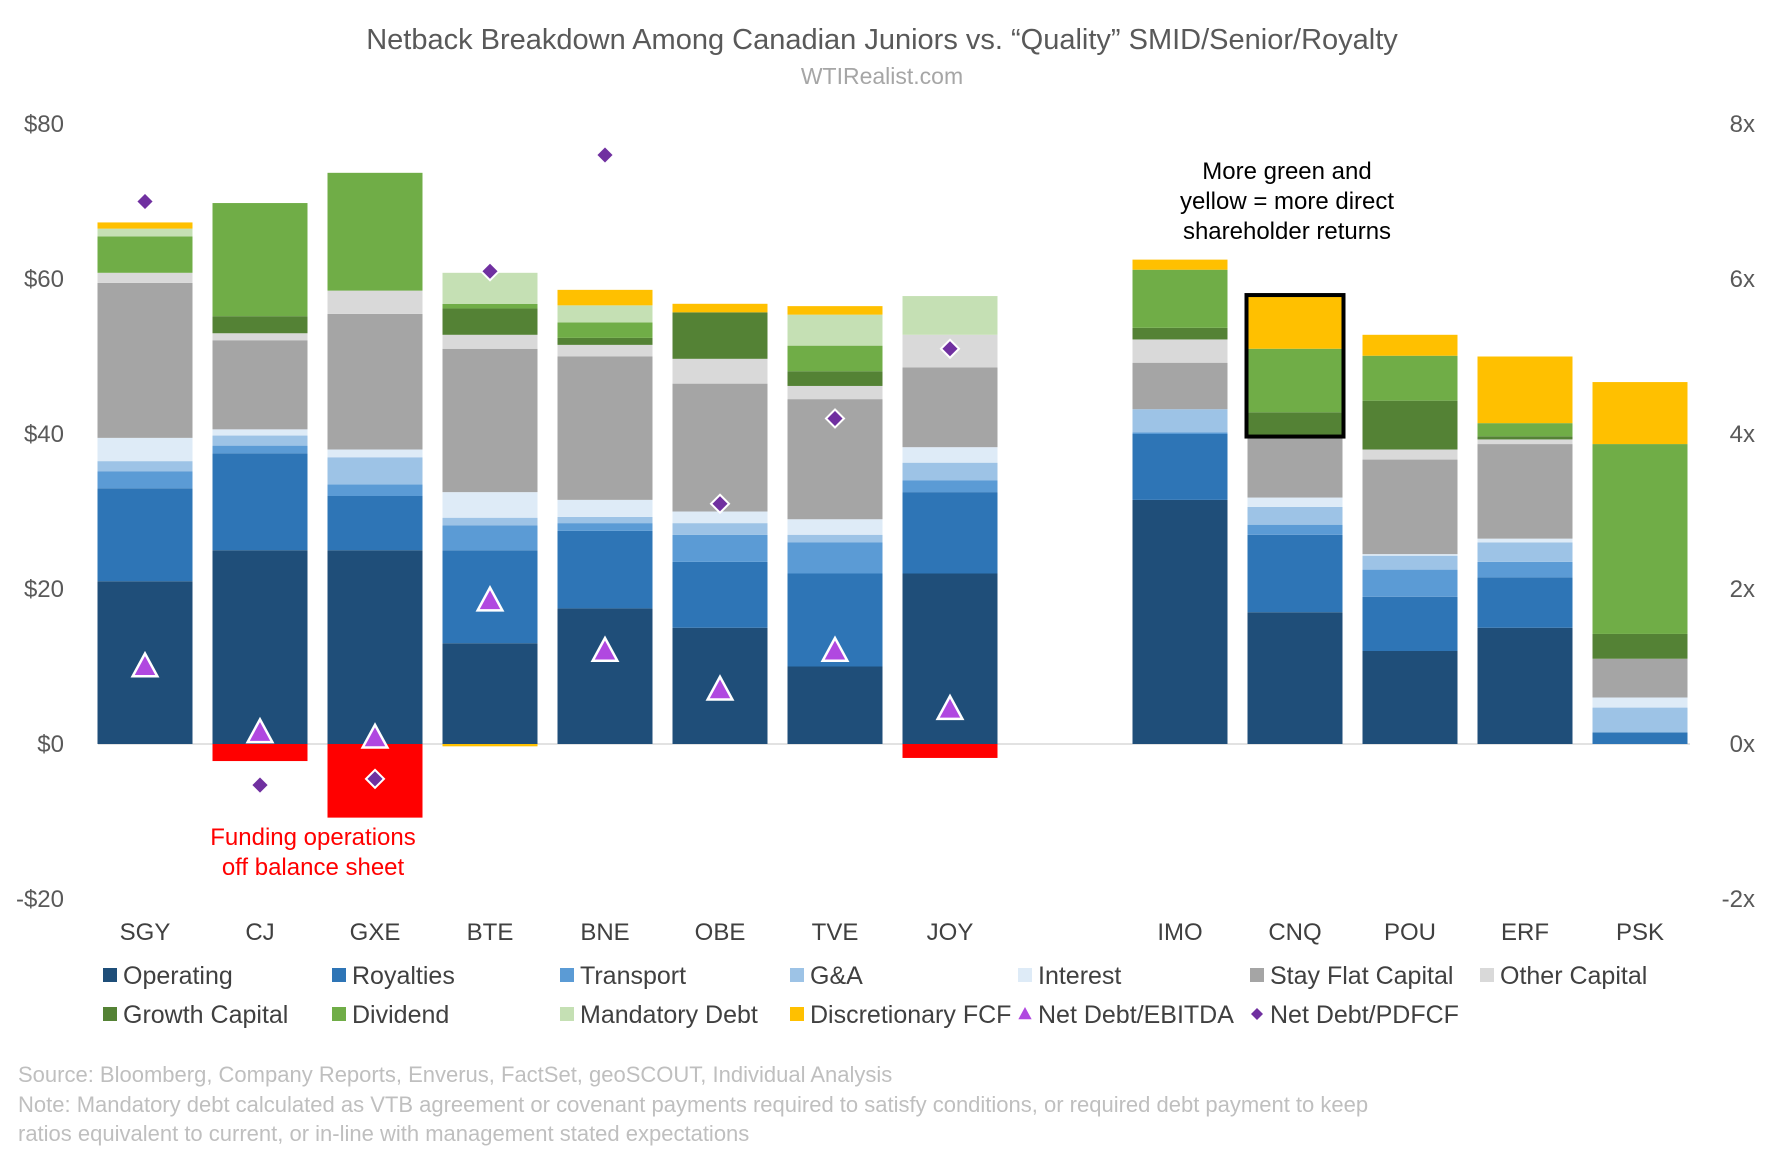 The height and width of the screenshot is (1158, 1765). Describe the element at coordinates (1287, 201) in the screenshot. I see `cnq-callout-line: yellow = more direct` at that location.